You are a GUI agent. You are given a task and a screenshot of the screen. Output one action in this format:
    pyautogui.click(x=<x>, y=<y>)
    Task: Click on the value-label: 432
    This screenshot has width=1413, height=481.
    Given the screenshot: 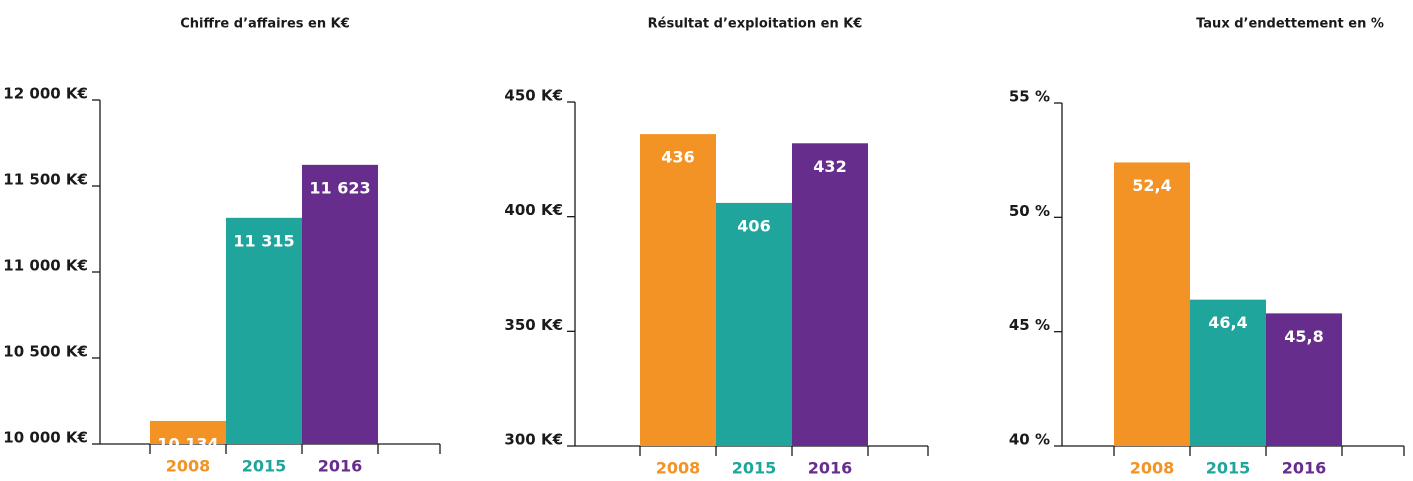 What is the action you would take?
    pyautogui.click(x=829, y=166)
    